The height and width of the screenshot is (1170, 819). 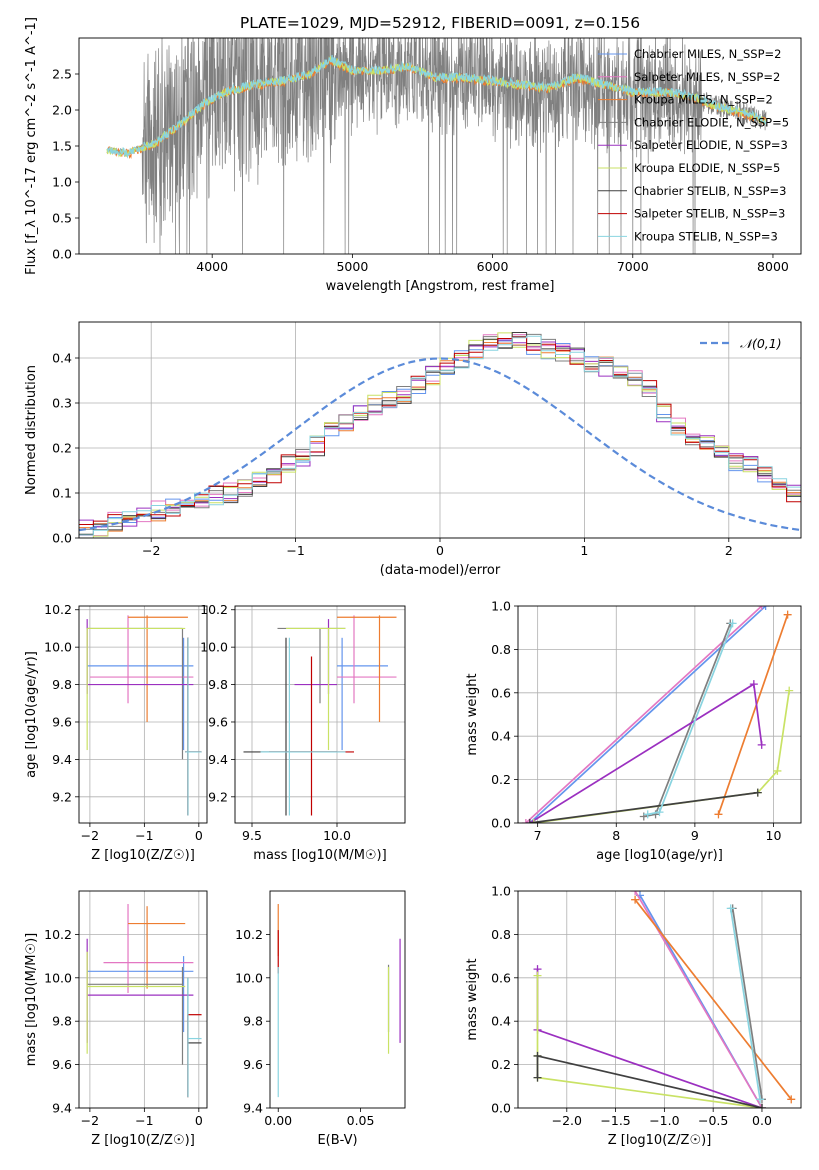 What do you see at coordinates (436, 106) in the screenshot?
I see `spectrum-model-line` at bounding box center [436, 106].